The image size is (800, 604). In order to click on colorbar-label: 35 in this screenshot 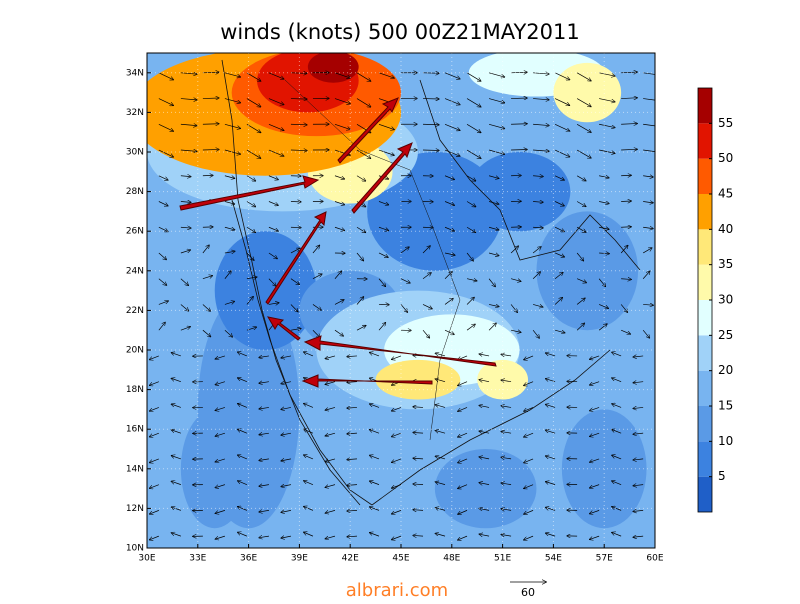, I will do `click(725, 264)`.